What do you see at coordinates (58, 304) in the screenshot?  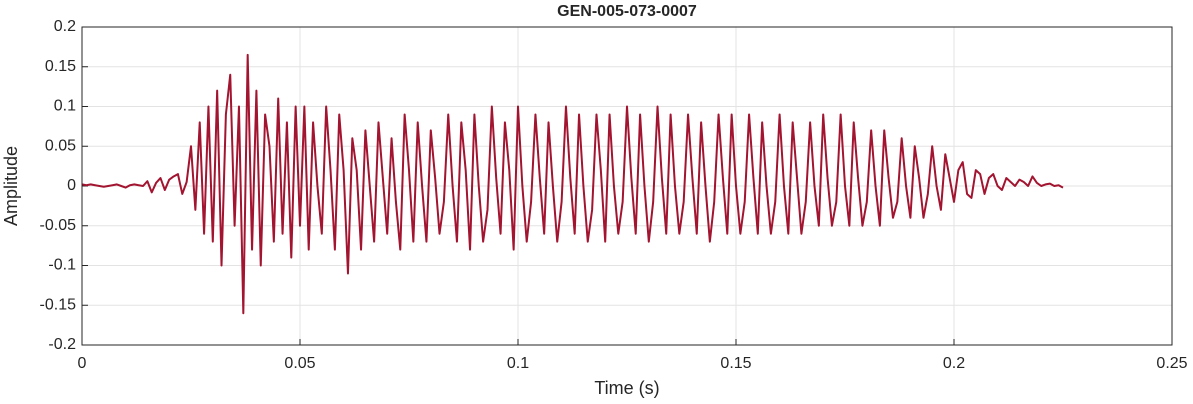 I see `y-tick-label: -0.15` at bounding box center [58, 304].